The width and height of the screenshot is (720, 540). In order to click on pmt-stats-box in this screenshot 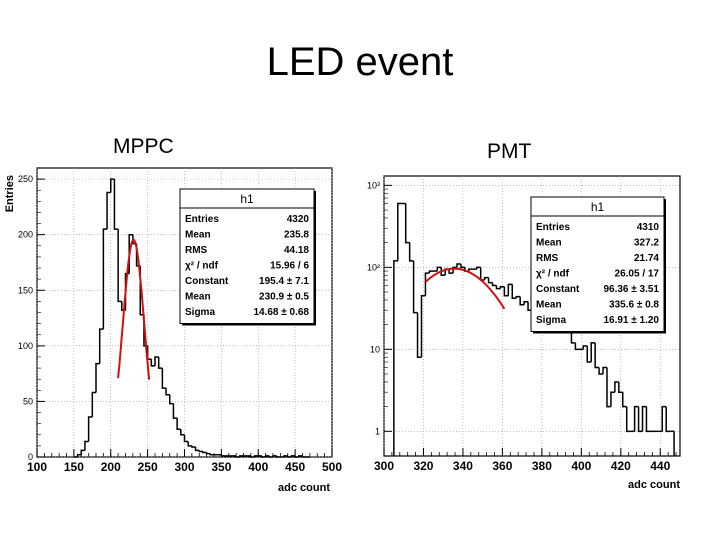, I will do `click(597, 264)`.